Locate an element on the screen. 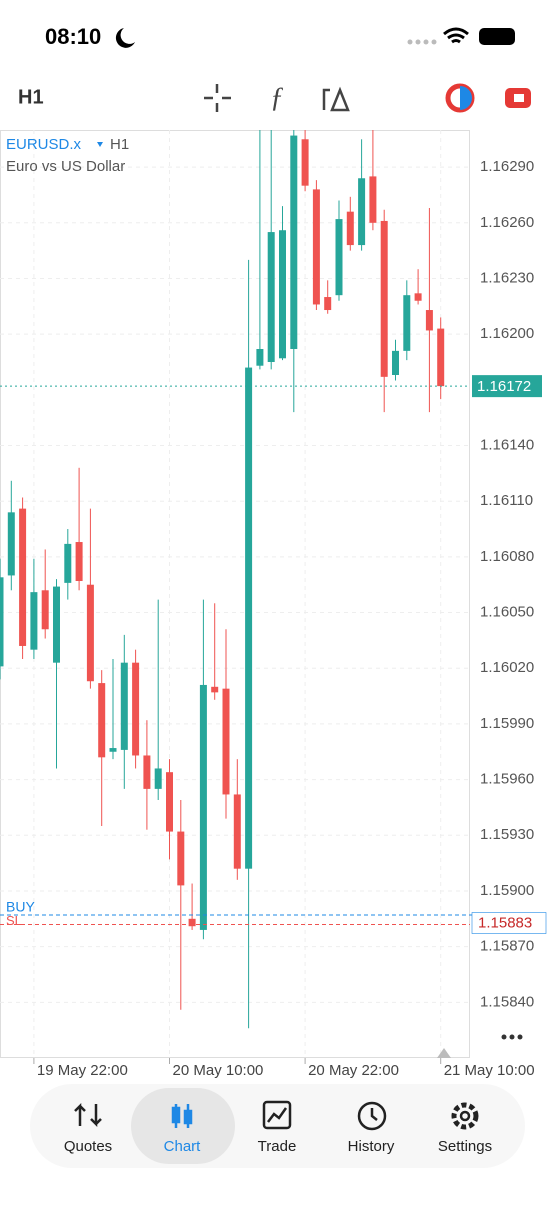 The width and height of the screenshot is (555, 1205). nav-bar is located at coordinates (277, 1126).